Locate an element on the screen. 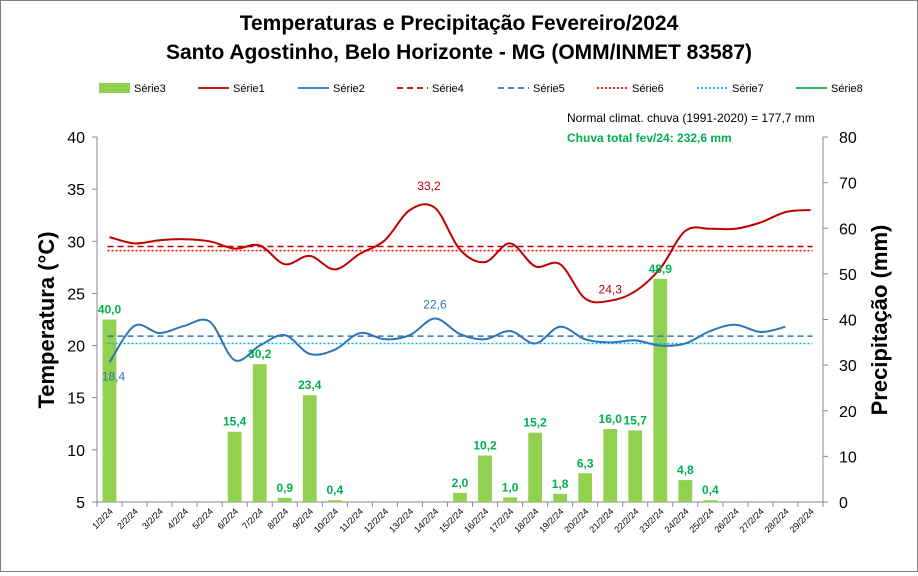 This screenshot has width=918, height=576. precip-value-label: 6,3 is located at coordinates (585, 463).